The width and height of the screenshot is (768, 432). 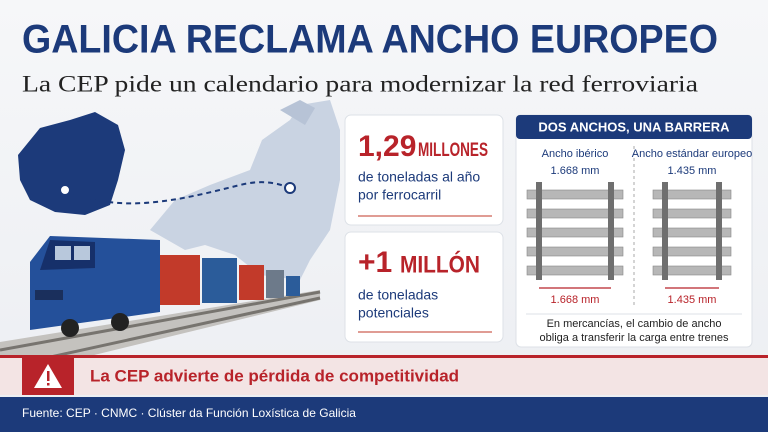 What do you see at coordinates (692, 154) in the screenshot?
I see `gauge-name: Ancho estándar europeo` at bounding box center [692, 154].